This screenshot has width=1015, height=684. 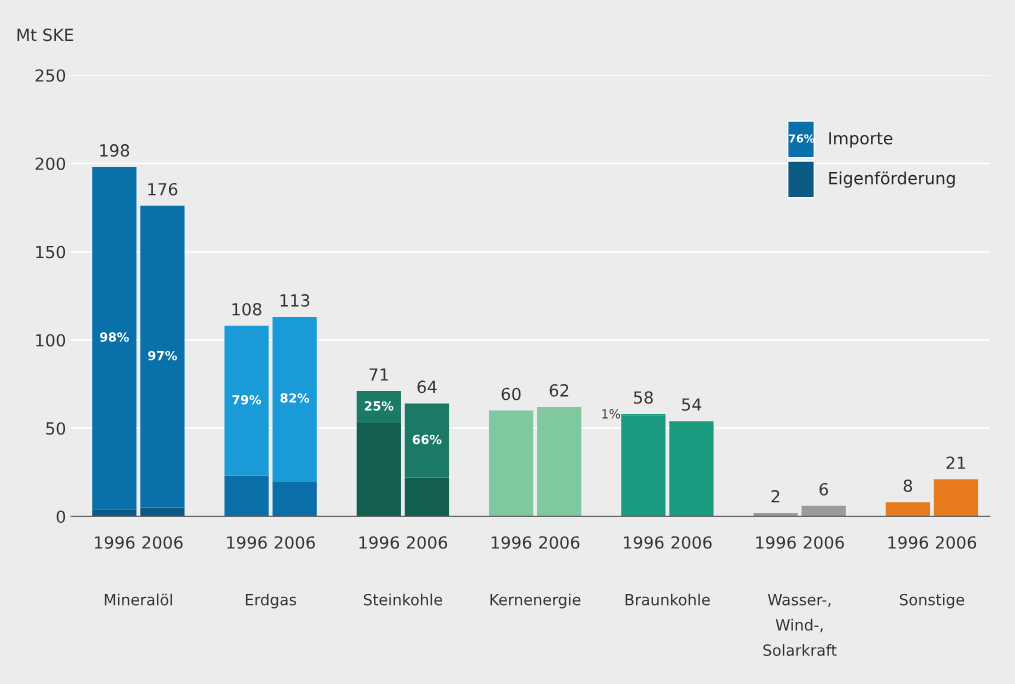 What do you see at coordinates (247, 309) in the screenshot?
I see `total-label: 108` at bounding box center [247, 309].